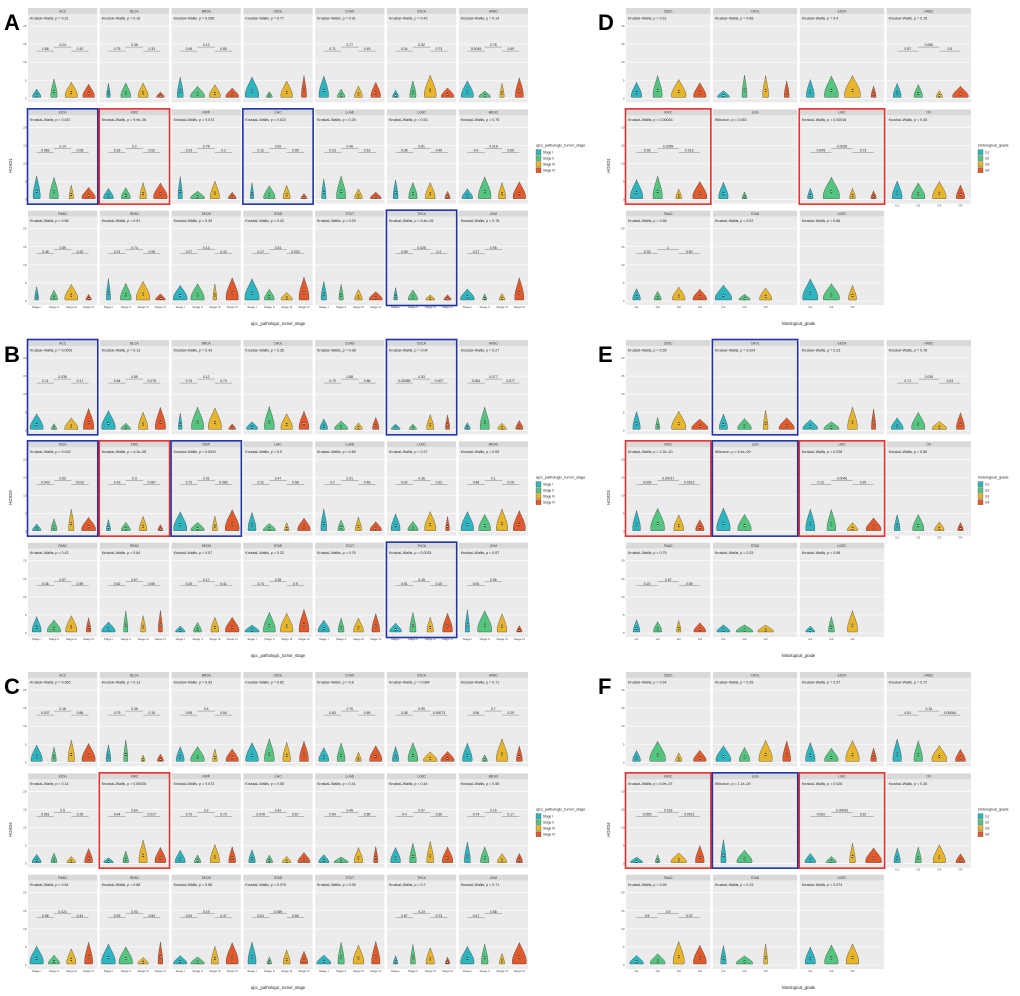 This screenshot has width=1020, height=996. What do you see at coordinates (668, 146) in the screenshot?
I see `pval-label: 0.0059` at bounding box center [668, 146].